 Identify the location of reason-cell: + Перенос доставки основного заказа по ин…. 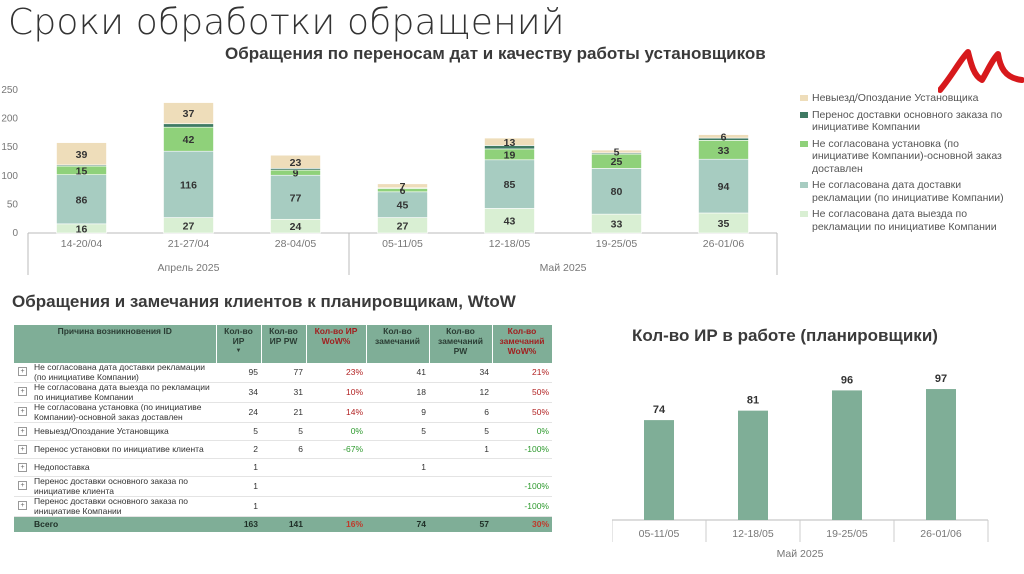
(115, 506).